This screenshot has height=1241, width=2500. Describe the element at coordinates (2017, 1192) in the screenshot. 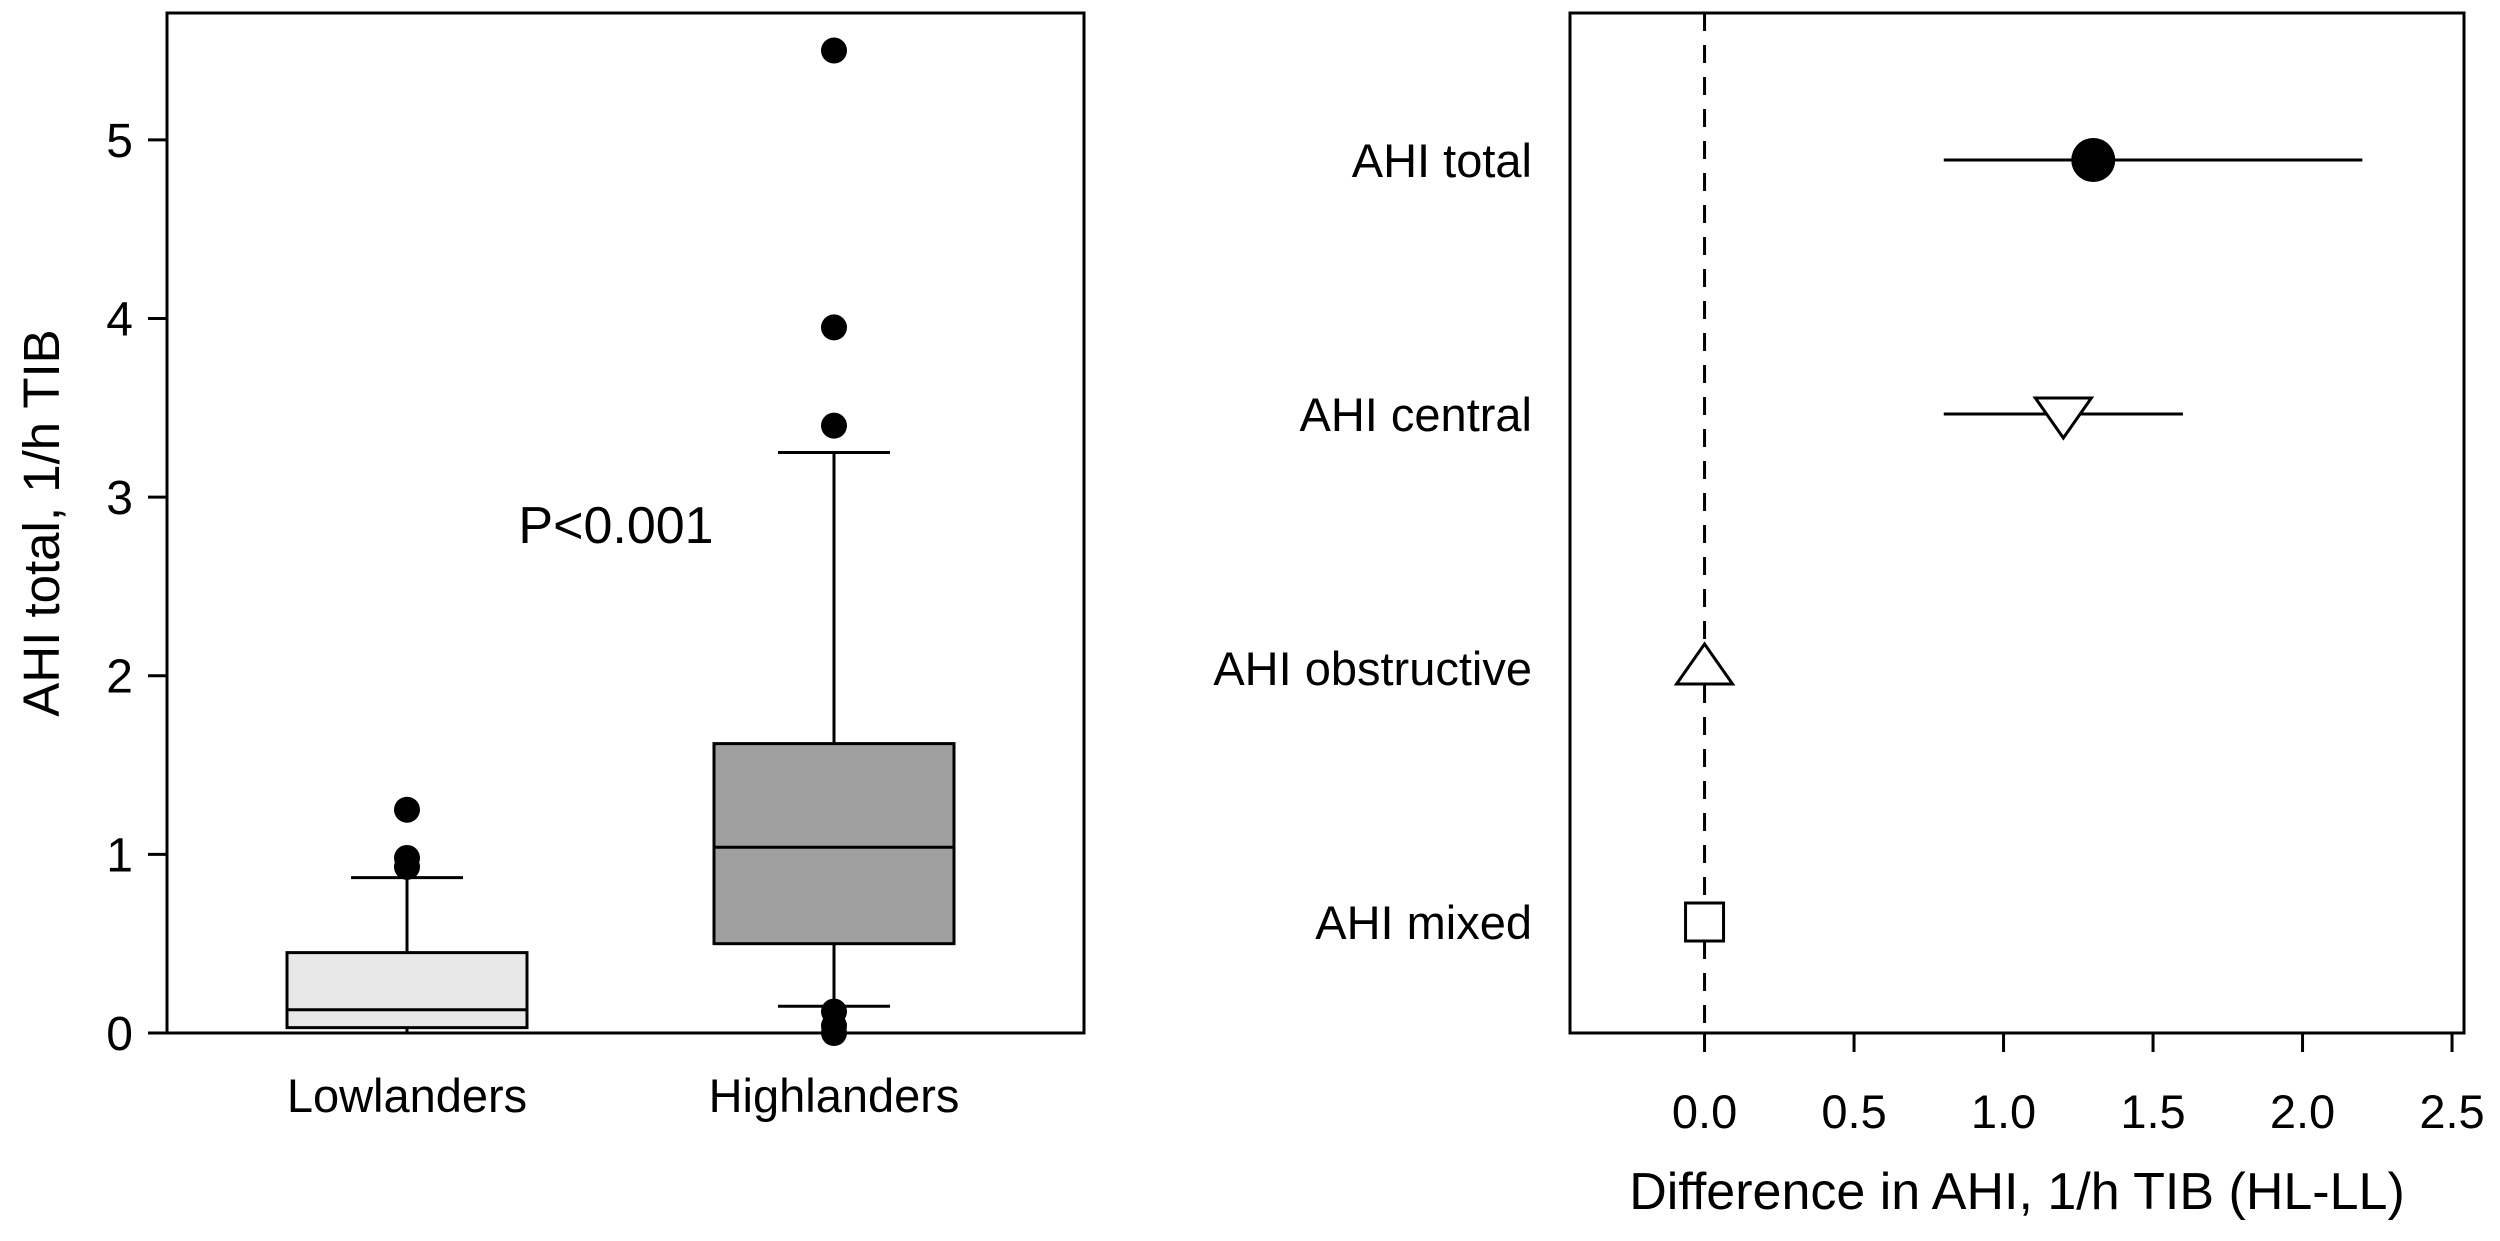

I see `right-x-axis-title: Difference in AHI, 1/h TIB (HL-LL)` at that location.